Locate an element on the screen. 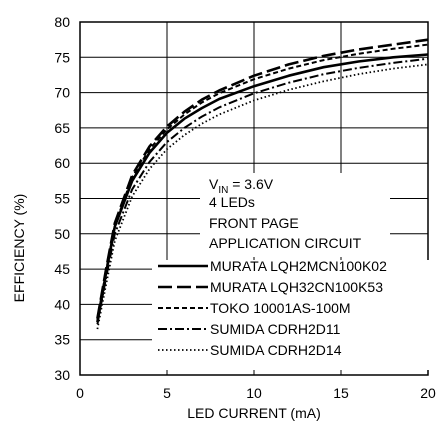  y-tick-label: 75 is located at coordinates (62, 57).